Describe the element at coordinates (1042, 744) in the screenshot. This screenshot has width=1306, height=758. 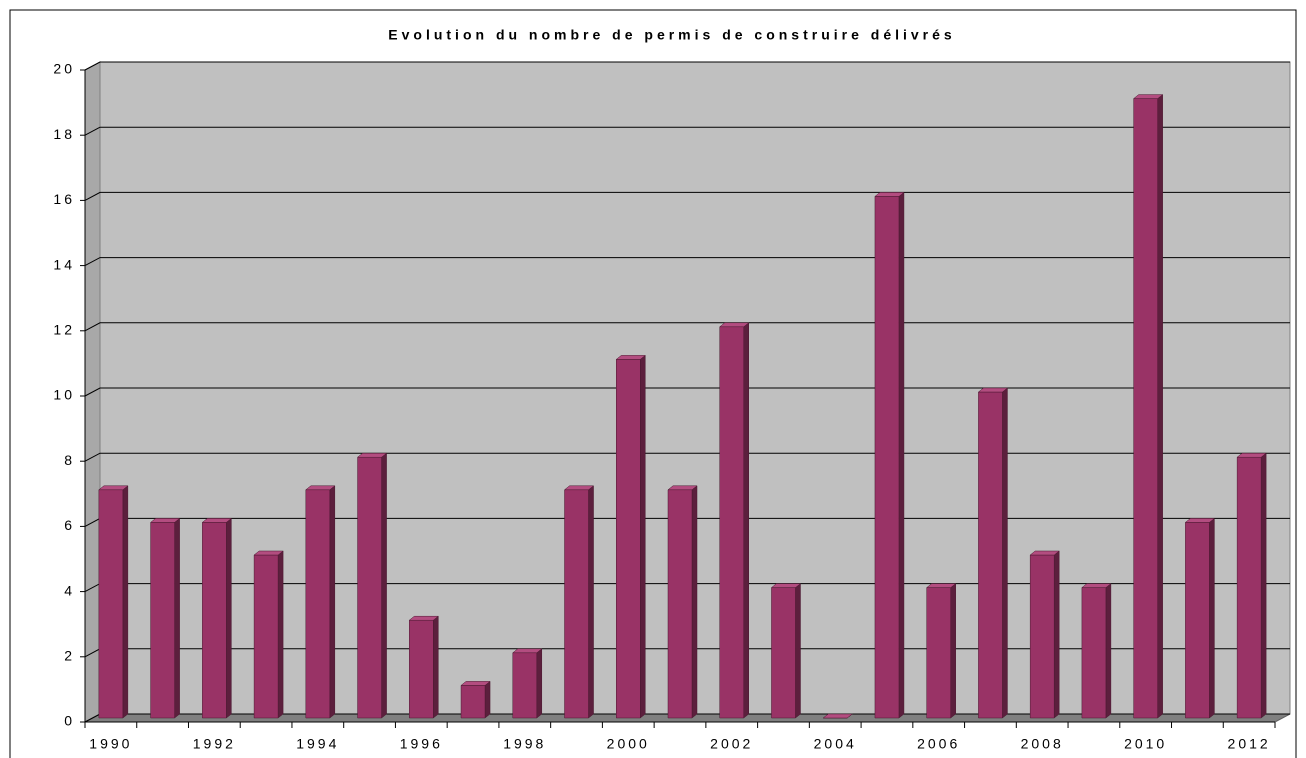
I see `x-tick-label: 2008` at that location.